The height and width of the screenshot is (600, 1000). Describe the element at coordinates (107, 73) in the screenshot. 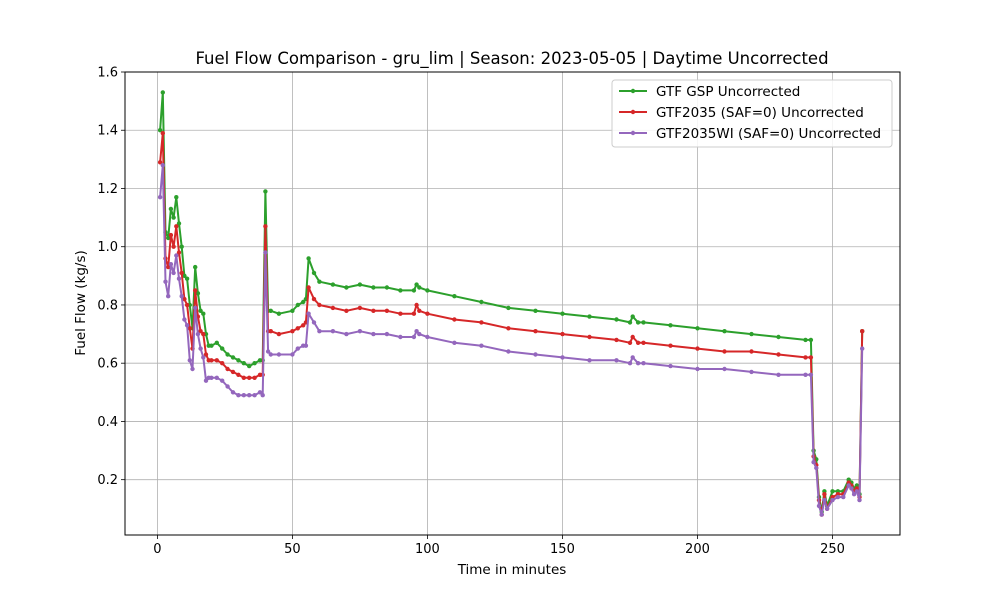

I see `y-tick-label: 1.6` at that location.